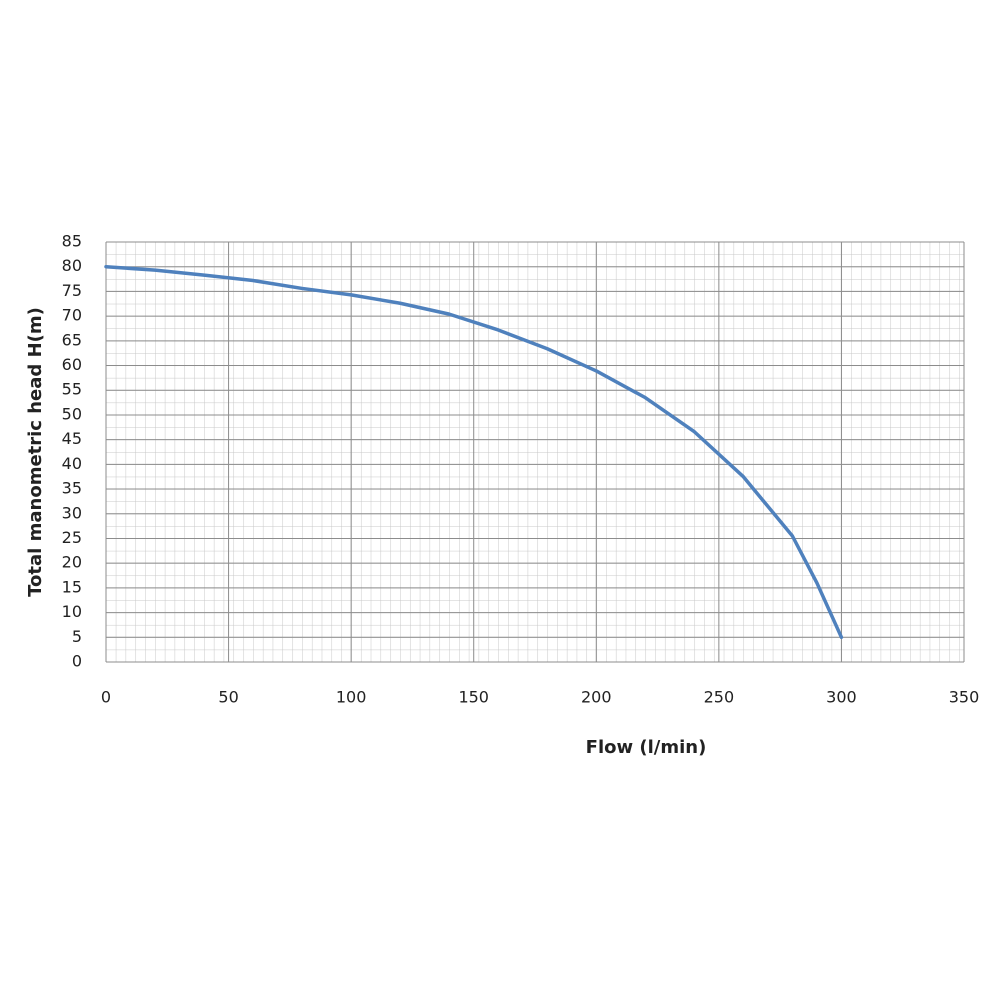 The width and height of the screenshot is (1000, 1000). I want to click on y-tick-label: 75, so click(72, 290).